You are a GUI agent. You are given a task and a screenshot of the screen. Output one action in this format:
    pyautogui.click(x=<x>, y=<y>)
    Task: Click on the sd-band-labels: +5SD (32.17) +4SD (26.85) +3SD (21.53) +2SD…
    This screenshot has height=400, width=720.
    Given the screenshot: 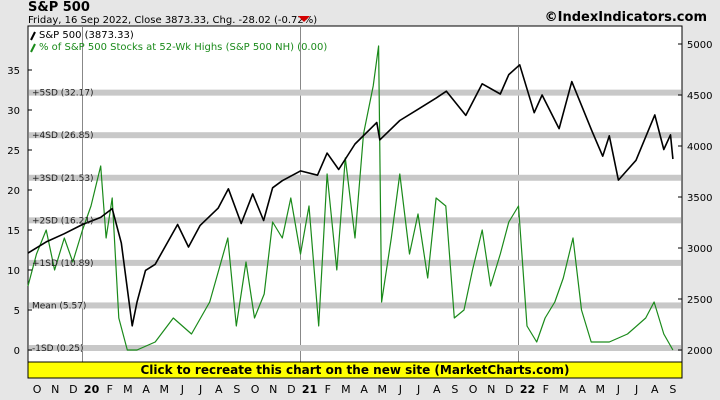 What is the action you would take?
    pyautogui.click(x=63, y=221)
    